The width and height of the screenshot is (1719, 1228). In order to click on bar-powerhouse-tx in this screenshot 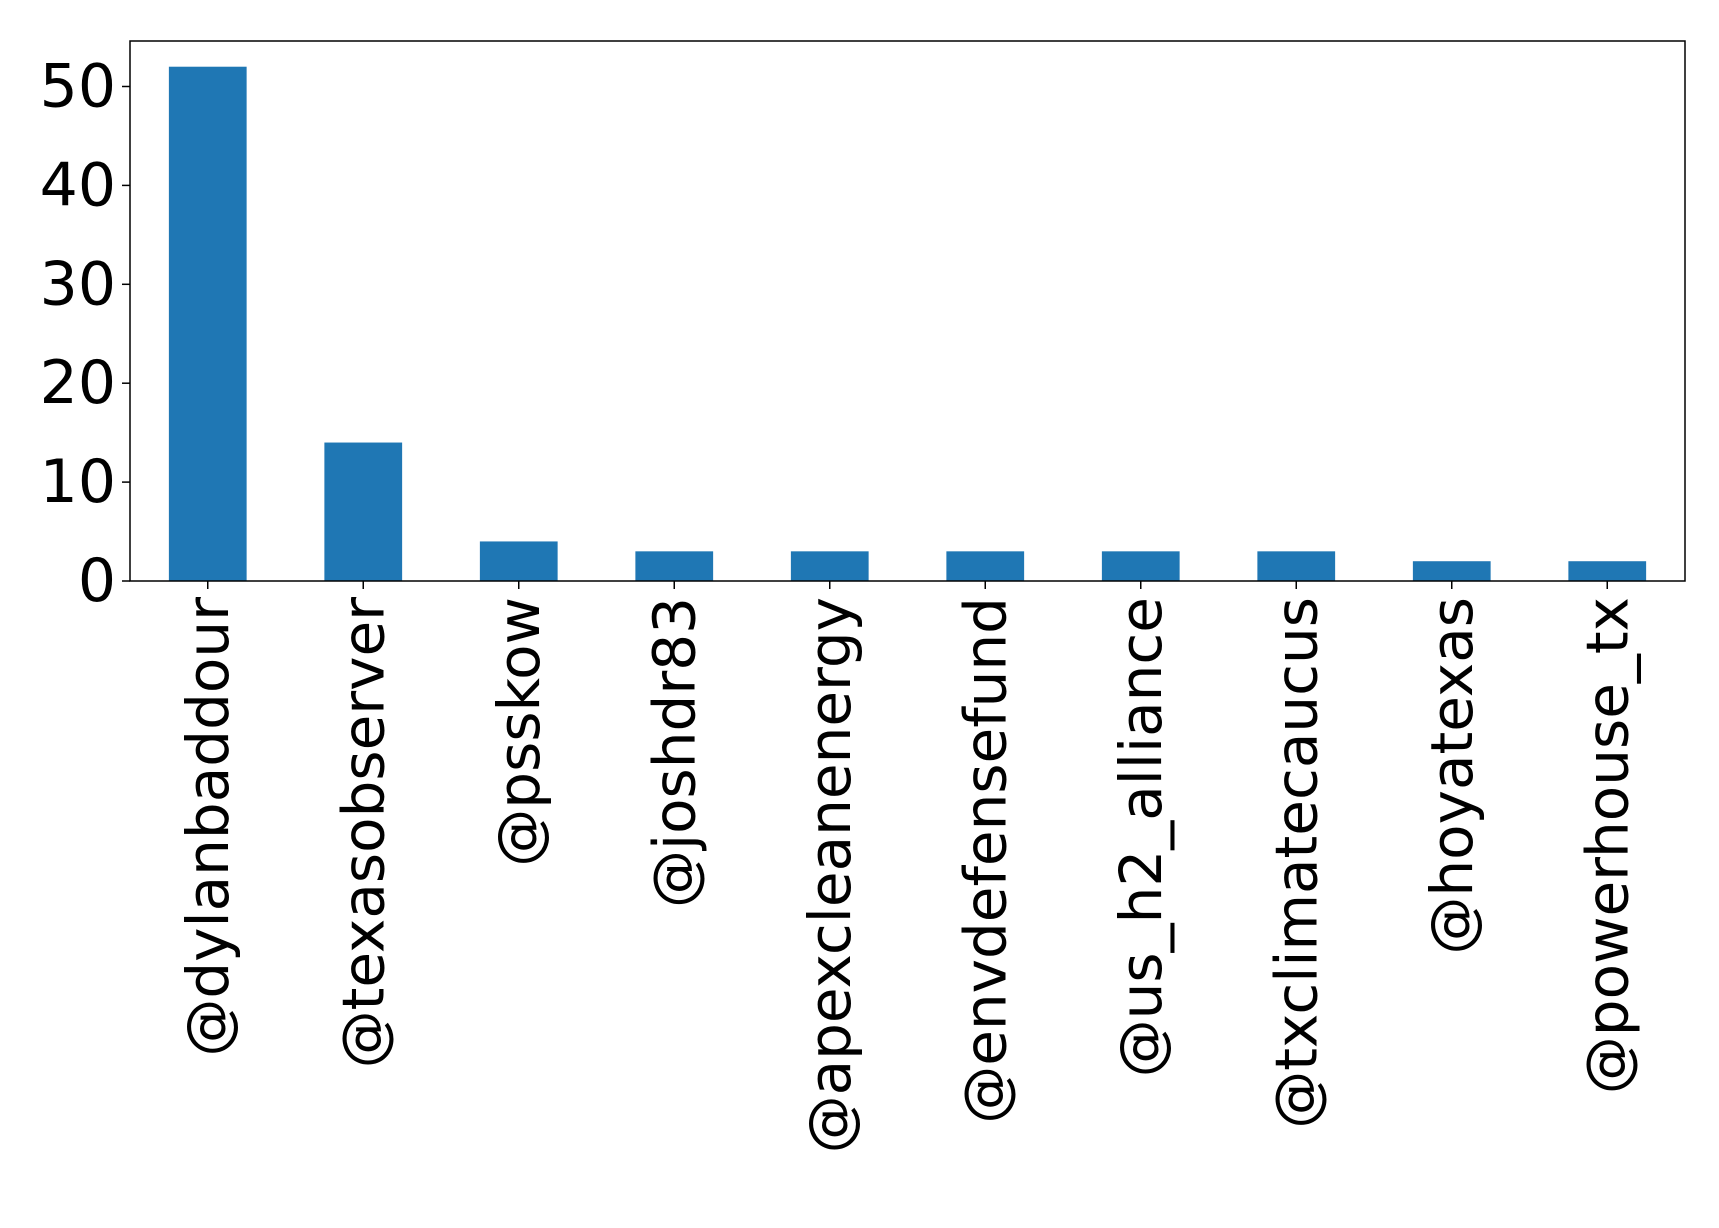, I will do `click(1607, 571)`.